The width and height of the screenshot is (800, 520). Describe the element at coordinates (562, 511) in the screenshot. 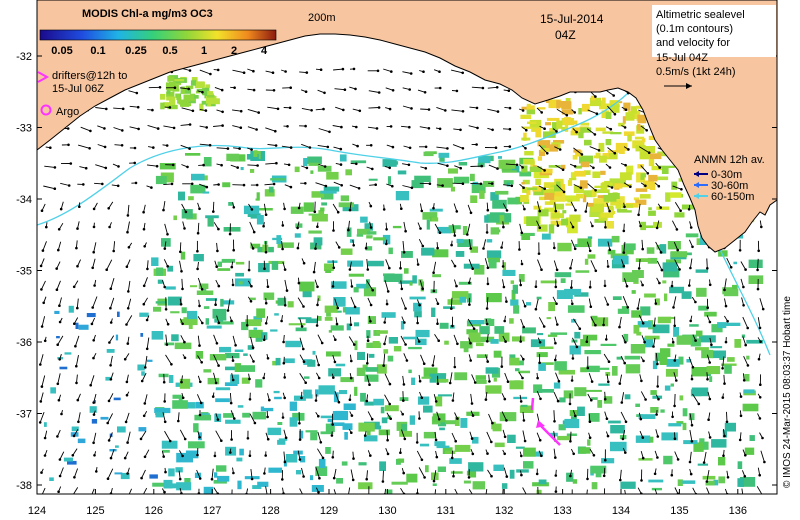

I see `lon-tick-label: 133` at that location.